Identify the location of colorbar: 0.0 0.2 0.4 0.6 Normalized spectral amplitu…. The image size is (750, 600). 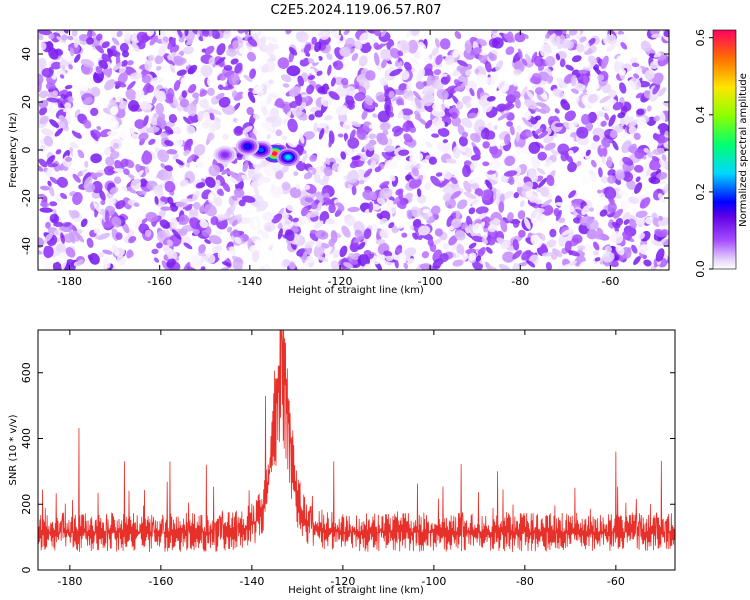
(721, 153).